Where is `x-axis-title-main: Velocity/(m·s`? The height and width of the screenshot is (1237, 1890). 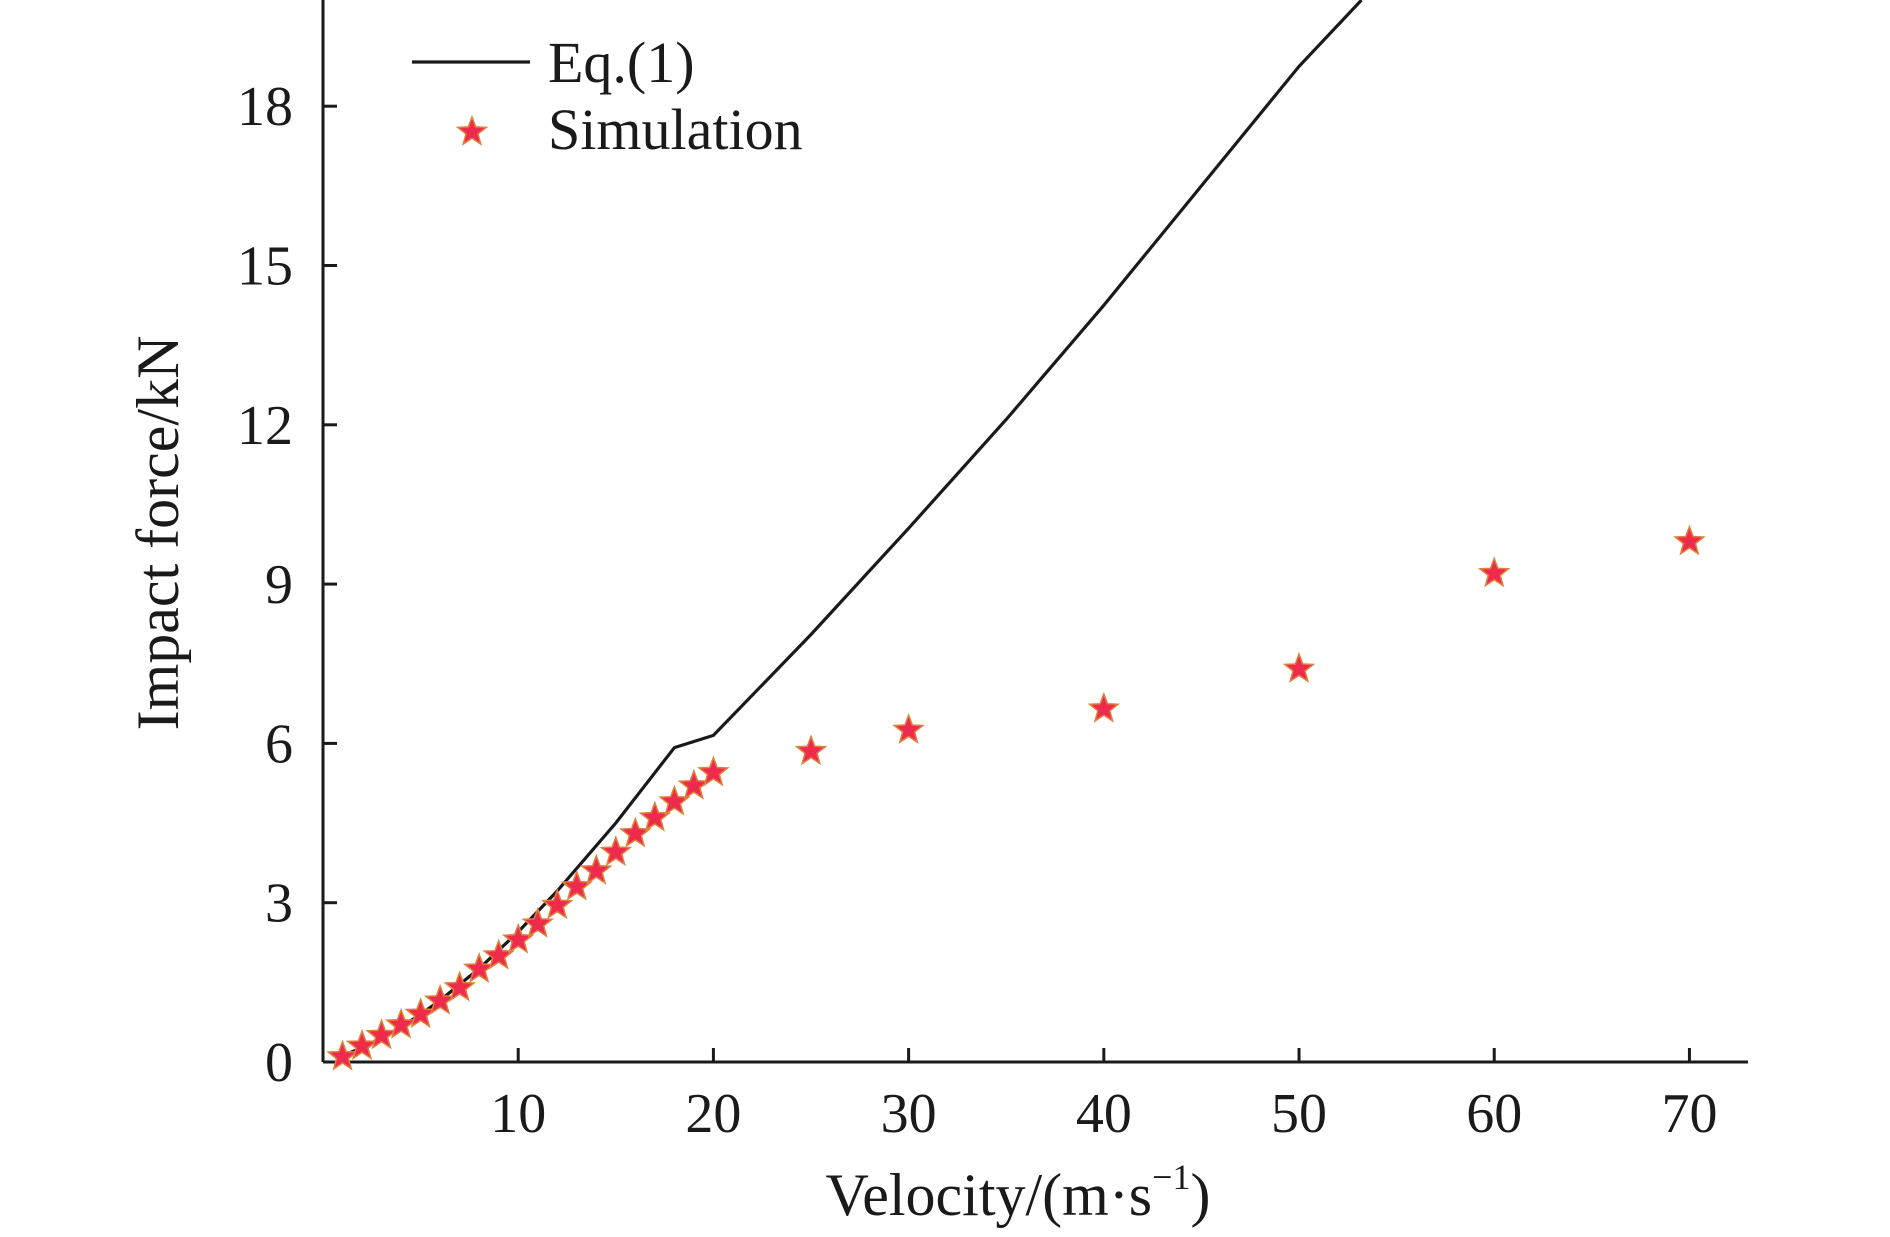 x-axis-title-main: Velocity/(m·s is located at coordinates (989, 1195).